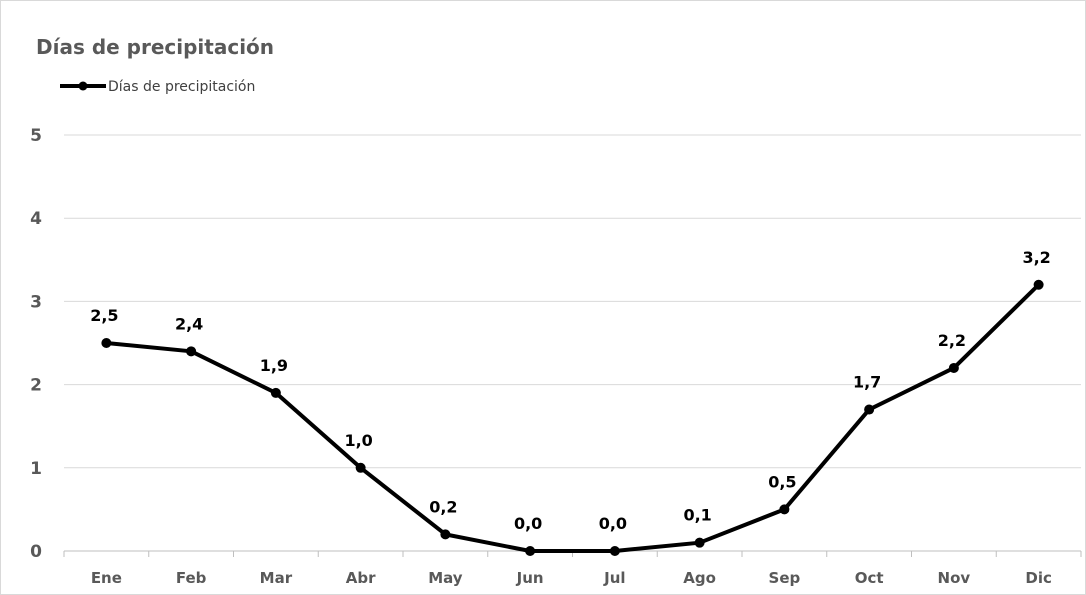 This screenshot has width=1086, height=595. I want to click on x-tick-label-sep: Sep, so click(785, 578).